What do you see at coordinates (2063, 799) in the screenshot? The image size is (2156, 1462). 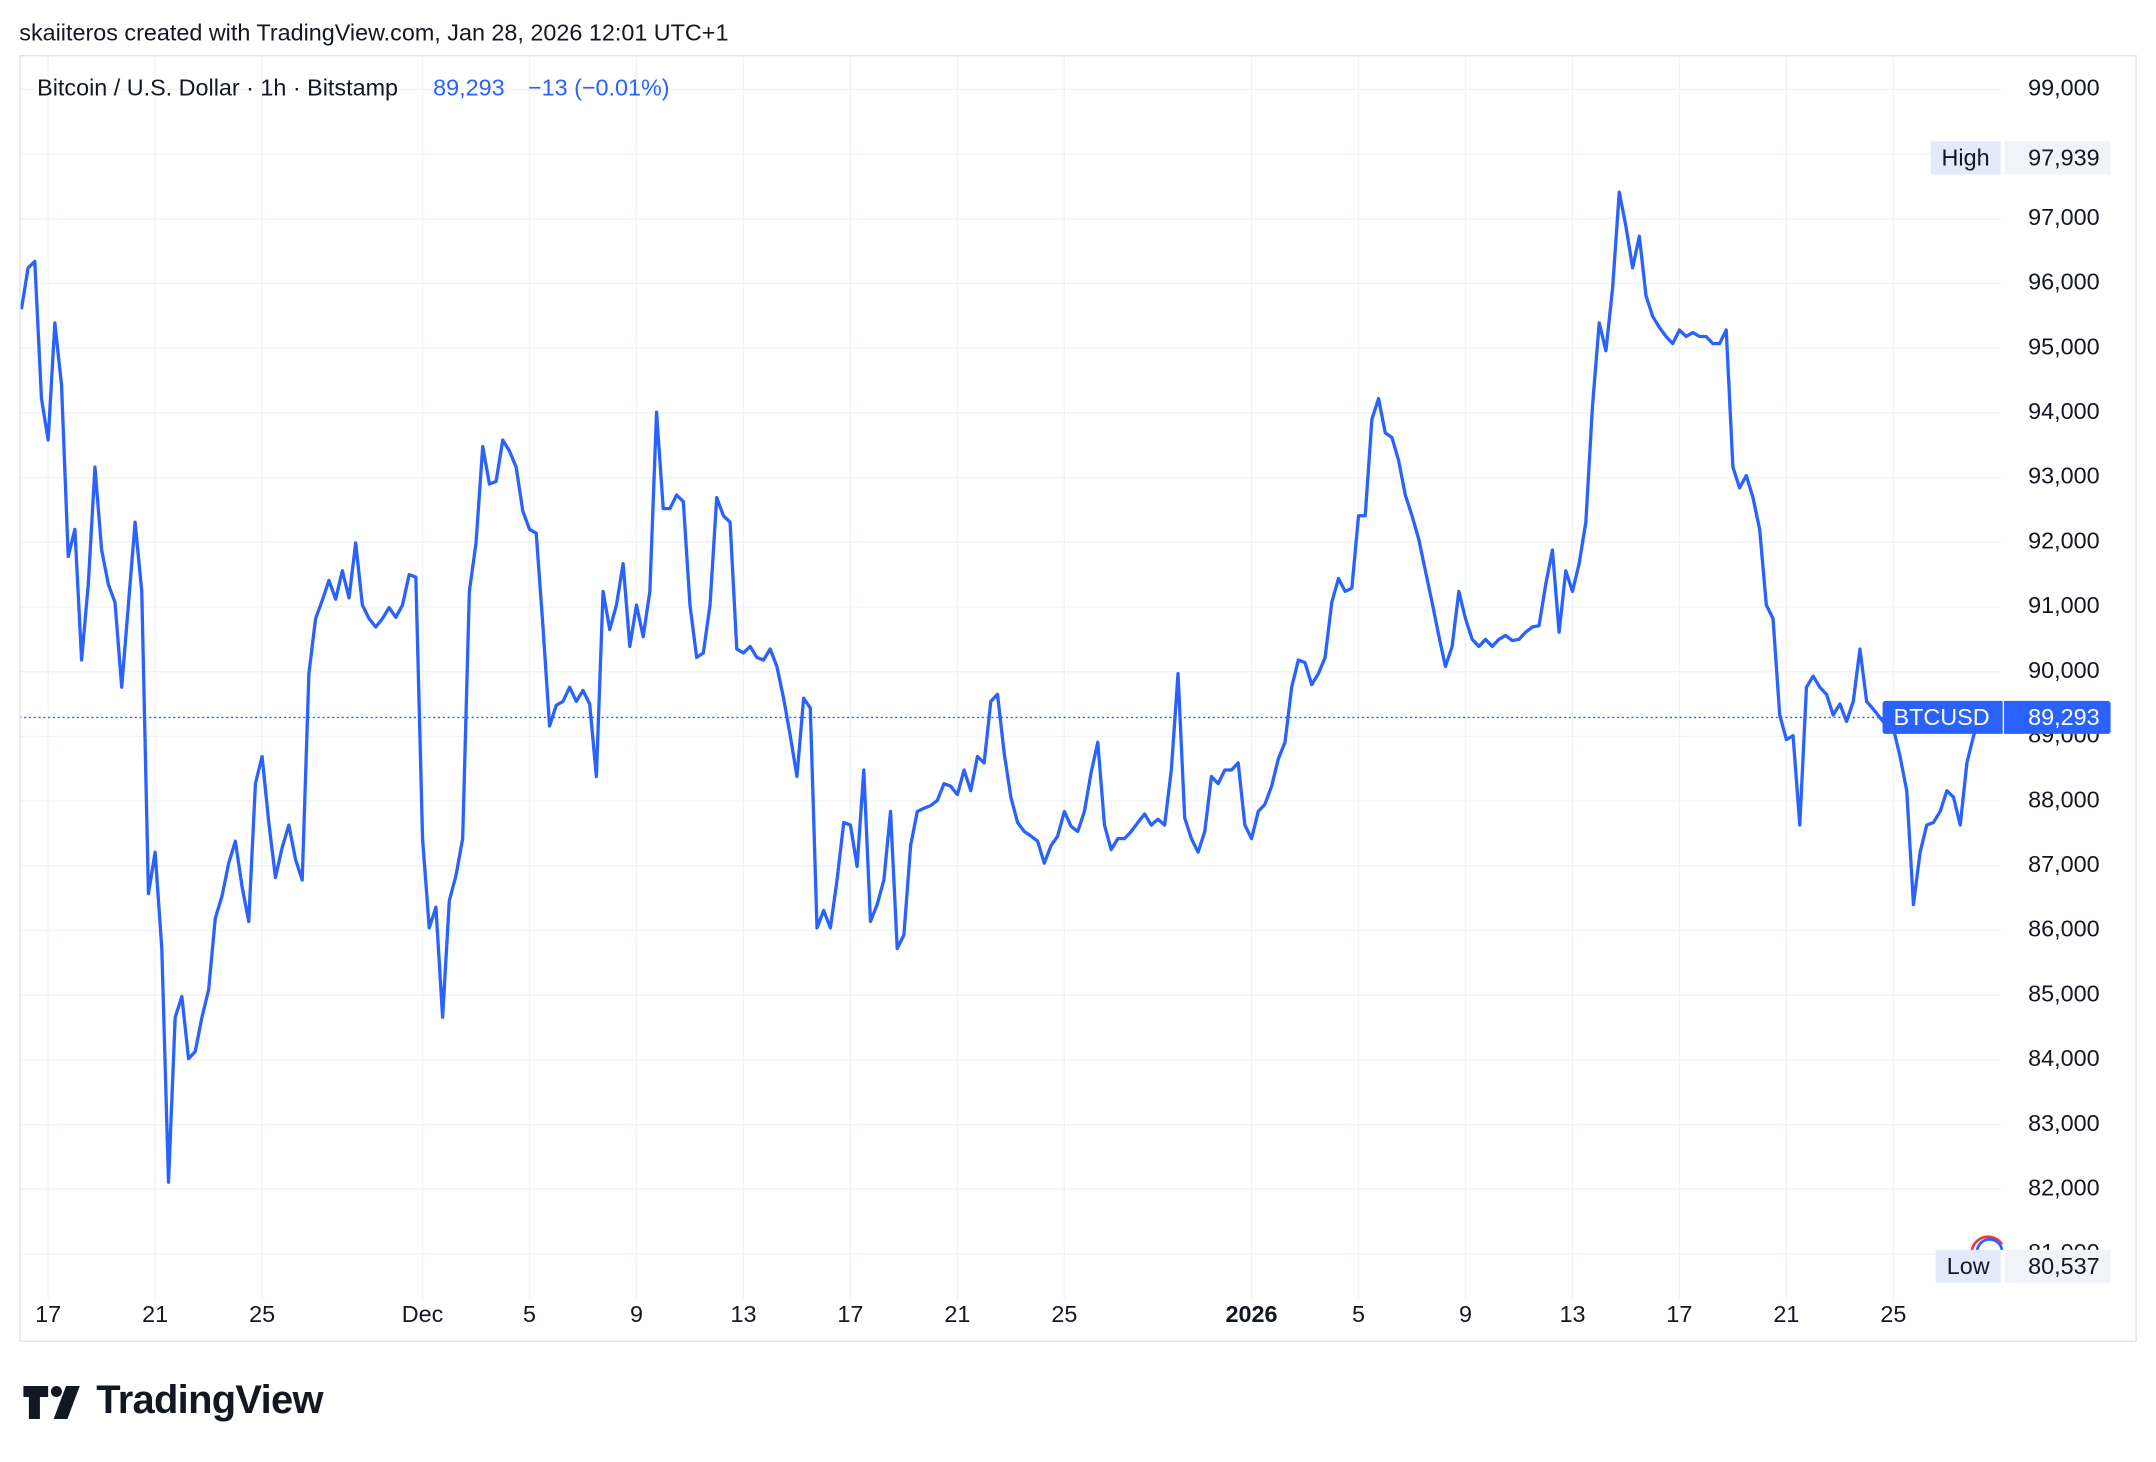 I see `y-tick-label: 88,000` at bounding box center [2063, 799].